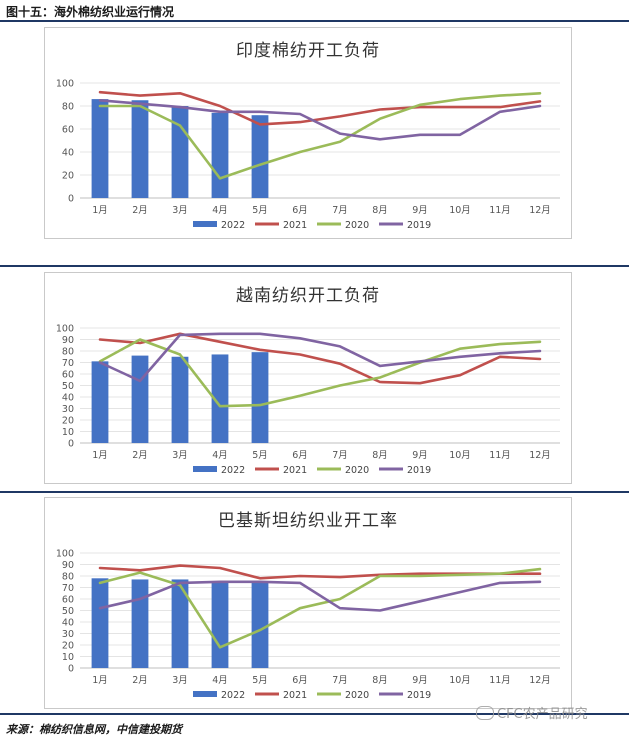  I want to click on chart-title: 印度棉纺开工负荷, so click(308, 51).